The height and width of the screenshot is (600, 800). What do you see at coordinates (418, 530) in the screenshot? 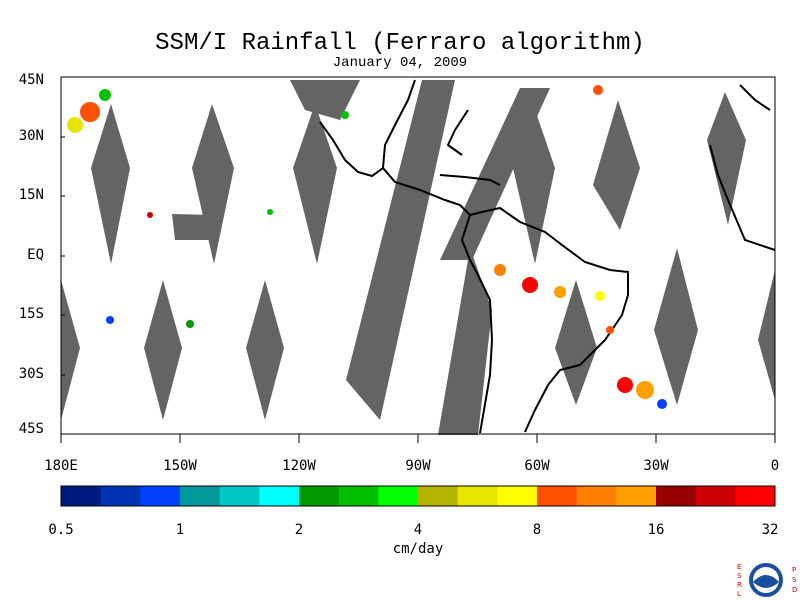
I see `colorbar-tick-label: 4` at bounding box center [418, 530].